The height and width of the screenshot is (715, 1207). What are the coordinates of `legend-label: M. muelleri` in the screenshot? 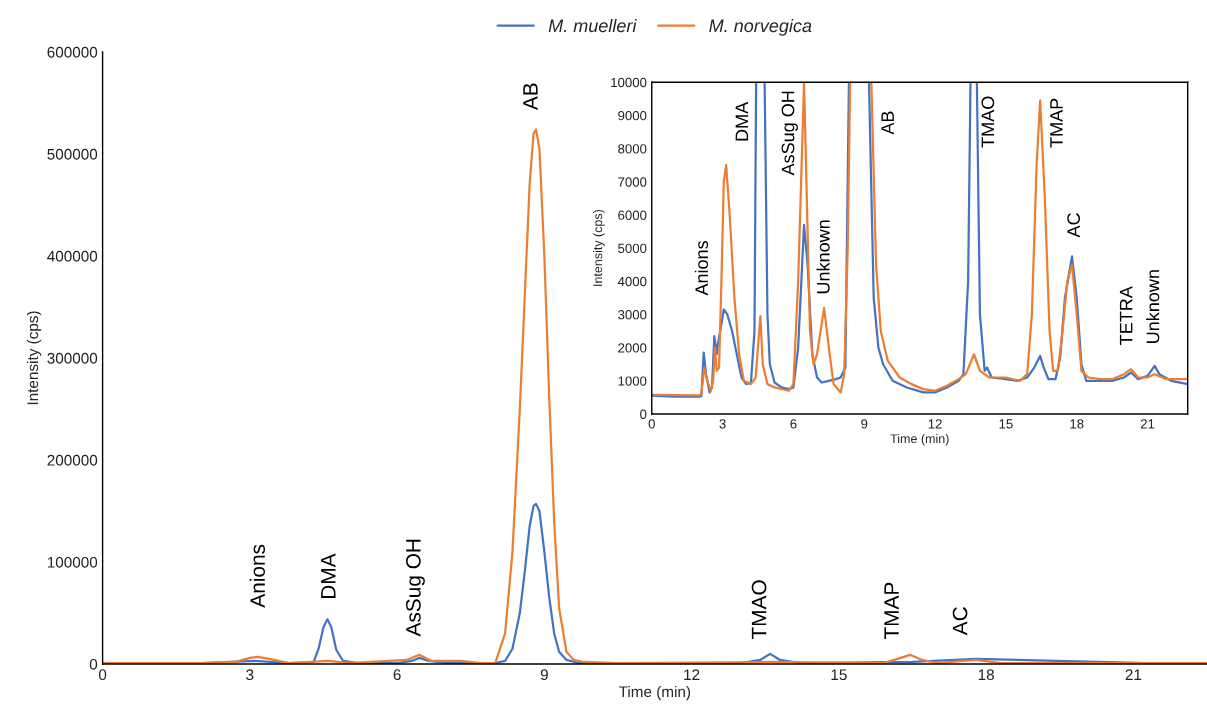 It's located at (592, 25).